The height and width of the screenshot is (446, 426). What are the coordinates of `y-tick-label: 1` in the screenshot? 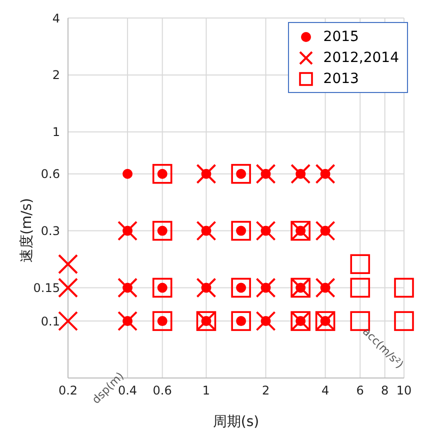 It's located at (56, 132).